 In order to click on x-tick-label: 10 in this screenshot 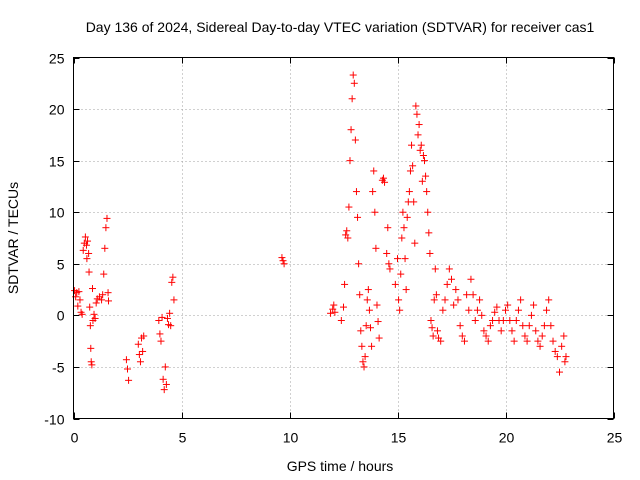, I will do `click(291, 438)`.